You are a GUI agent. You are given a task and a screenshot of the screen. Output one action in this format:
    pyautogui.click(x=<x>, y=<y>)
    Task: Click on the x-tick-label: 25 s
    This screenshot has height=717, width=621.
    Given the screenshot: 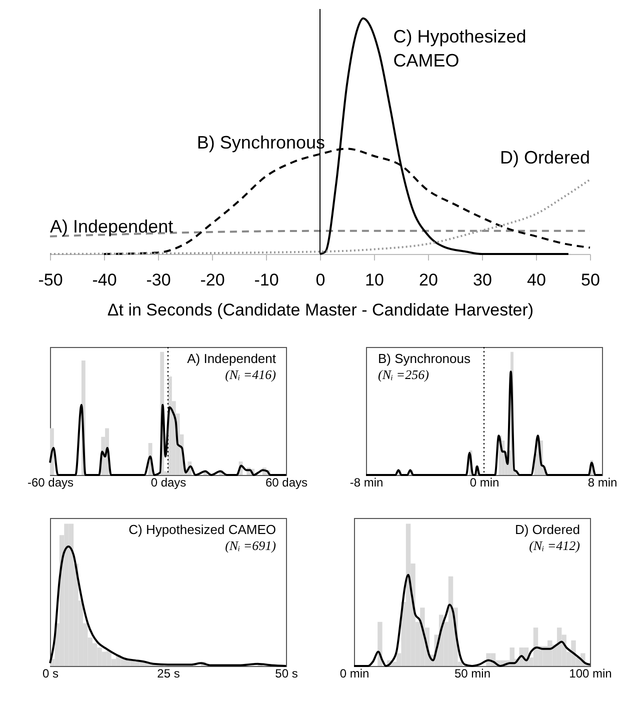 What is the action you would take?
    pyautogui.click(x=168, y=673)
    